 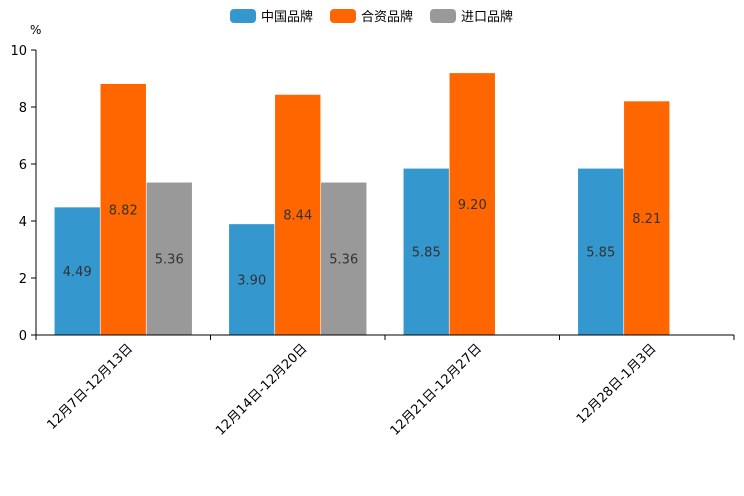 What do you see at coordinates (23, 165) in the screenshot?
I see `y-tick-label: 6` at bounding box center [23, 165].